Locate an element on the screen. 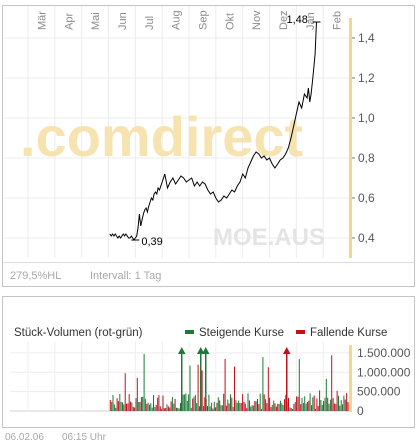  footer-time: 06:15 Uhr is located at coordinates (84, 437).